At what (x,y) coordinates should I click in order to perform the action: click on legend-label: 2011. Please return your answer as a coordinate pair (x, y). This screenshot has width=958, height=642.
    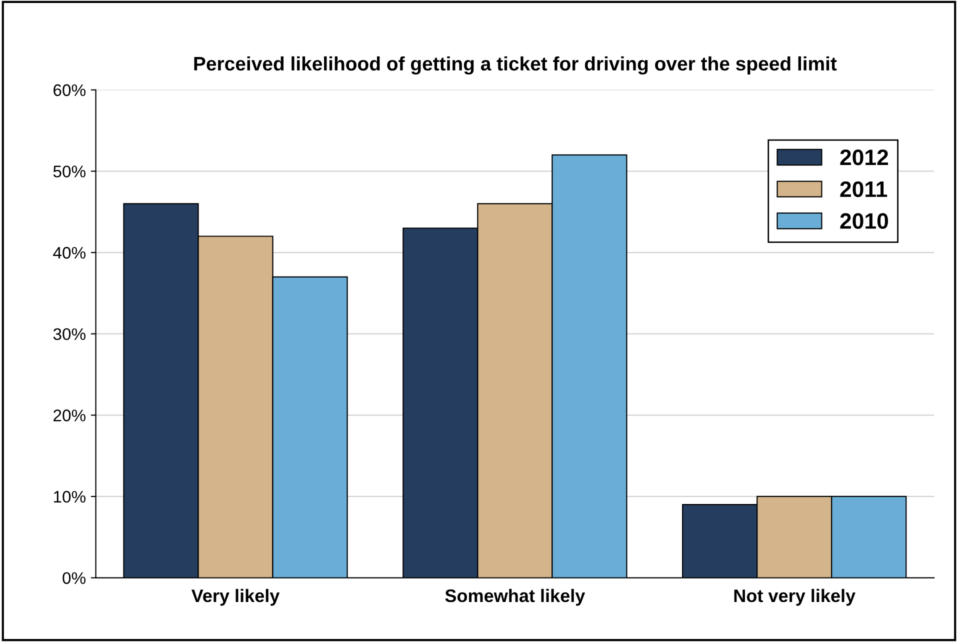
    Looking at the image, I should click on (864, 189).